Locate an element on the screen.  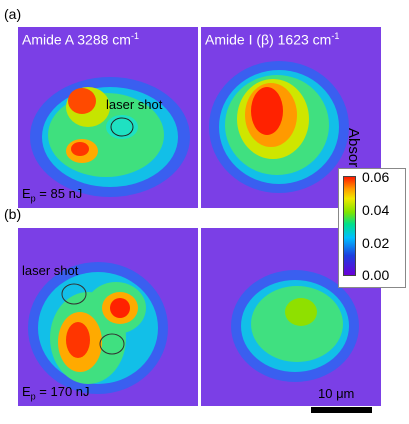
heatmap-amide-a-bottom is located at coordinates (98, 328).